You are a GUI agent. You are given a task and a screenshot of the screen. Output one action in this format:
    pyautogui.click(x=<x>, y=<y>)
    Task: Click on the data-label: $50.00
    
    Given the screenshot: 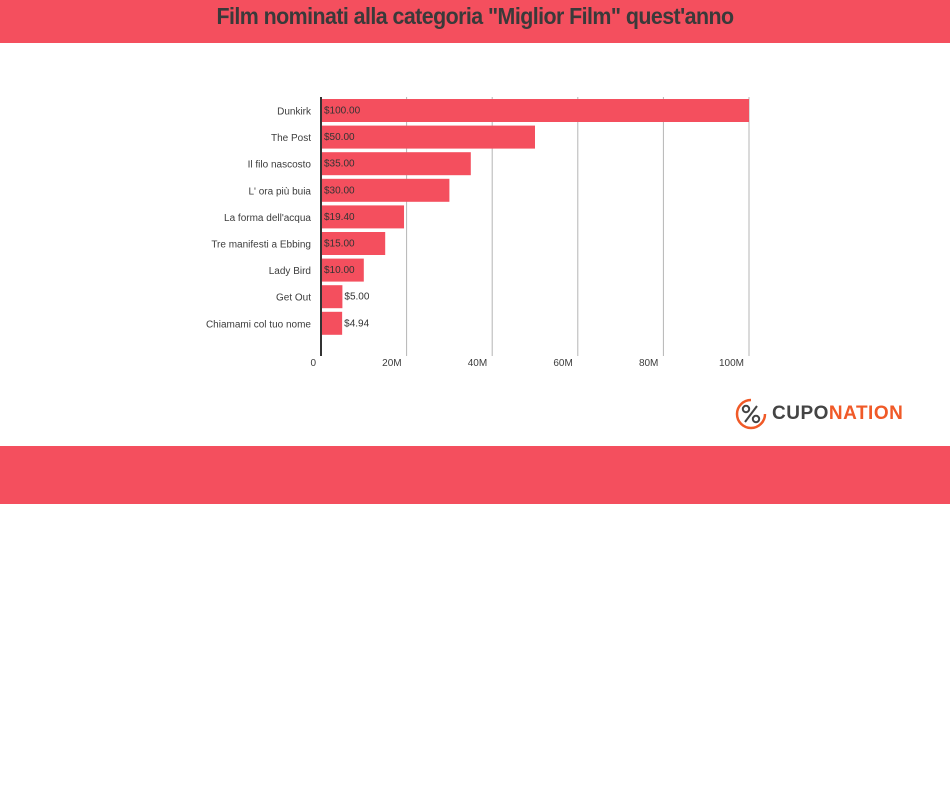 What is the action you would take?
    pyautogui.click(x=339, y=137)
    